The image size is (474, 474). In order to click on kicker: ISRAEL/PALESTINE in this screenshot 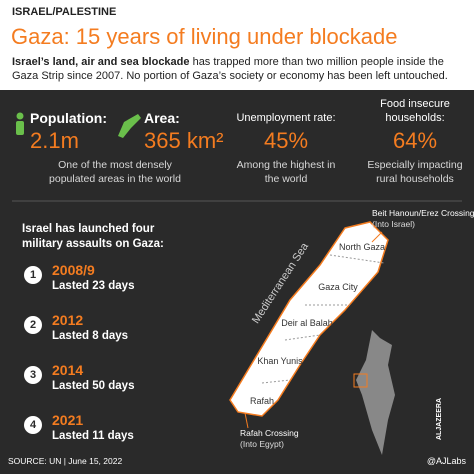, I will do `click(64, 12)`.